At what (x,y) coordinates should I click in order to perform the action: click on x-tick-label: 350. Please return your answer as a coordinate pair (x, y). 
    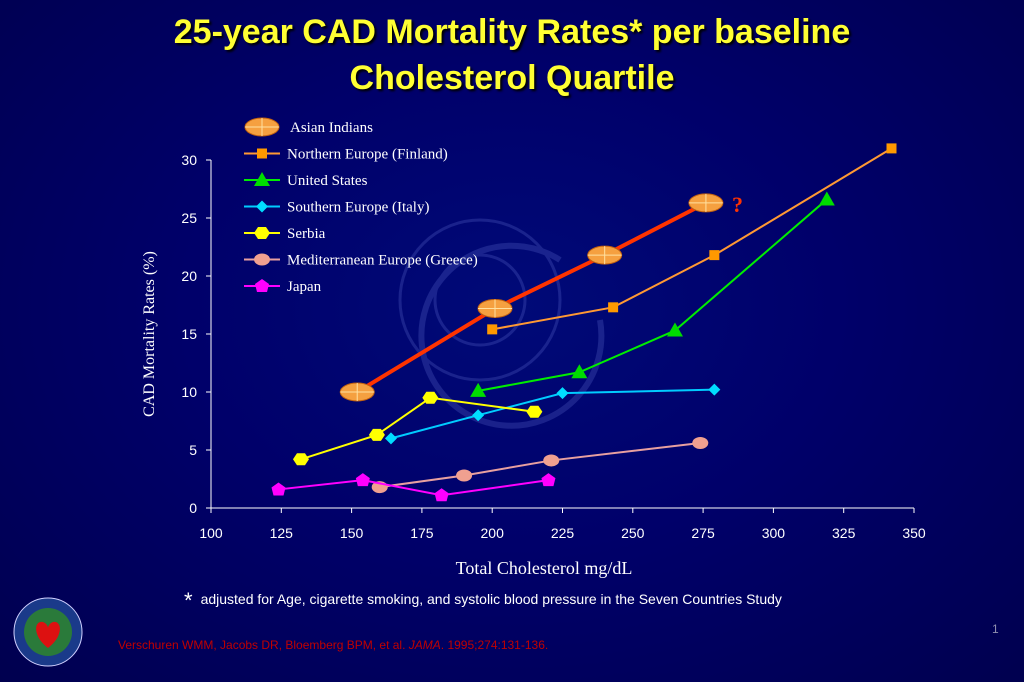
    Looking at the image, I should click on (914, 533).